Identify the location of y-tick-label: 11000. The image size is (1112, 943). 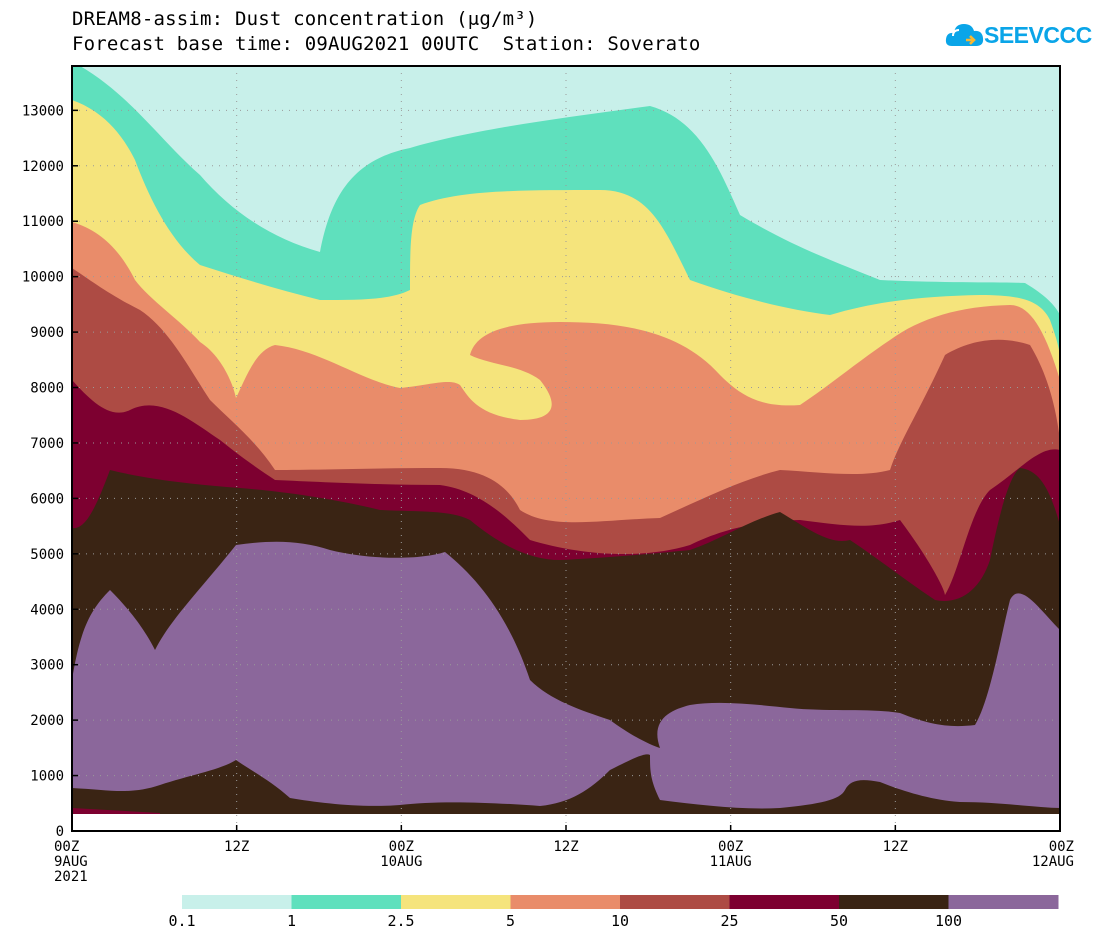
(43, 222).